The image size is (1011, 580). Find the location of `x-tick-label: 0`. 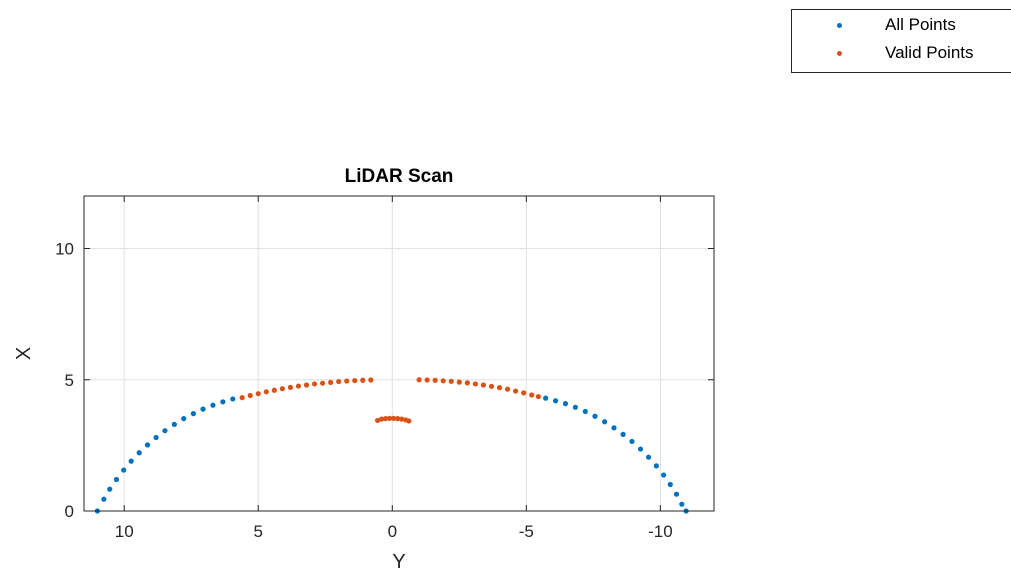

x-tick-label: 0 is located at coordinates (392, 531).